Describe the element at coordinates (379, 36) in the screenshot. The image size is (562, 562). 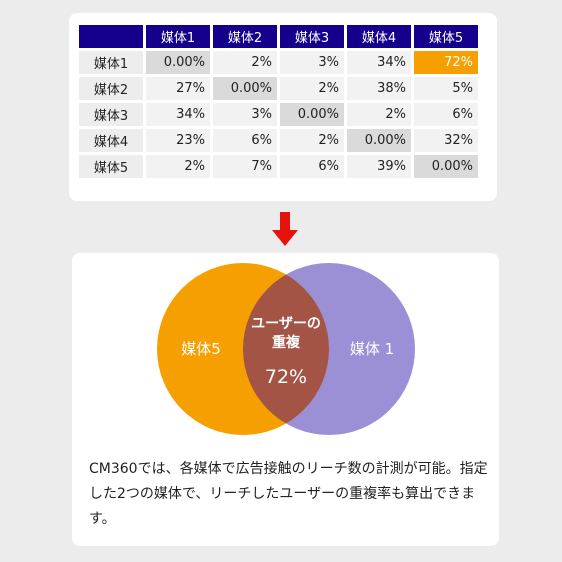
I see `column-header: 媒体4` at that location.